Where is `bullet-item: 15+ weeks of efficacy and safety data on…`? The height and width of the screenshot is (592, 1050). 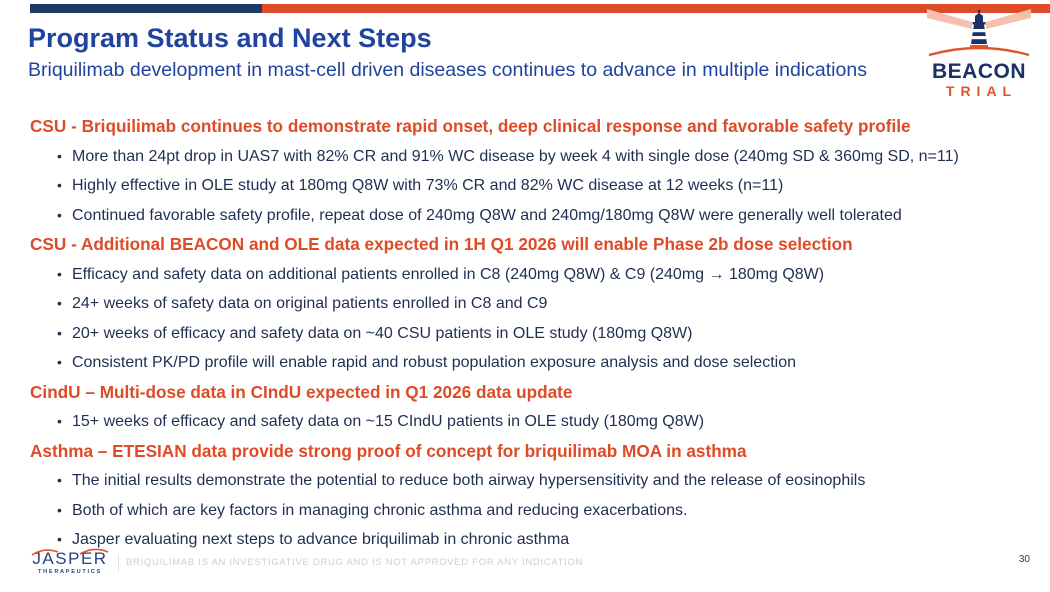
bullet-item: 15+ weeks of efficacy and safety data on… is located at coordinates (537, 422).